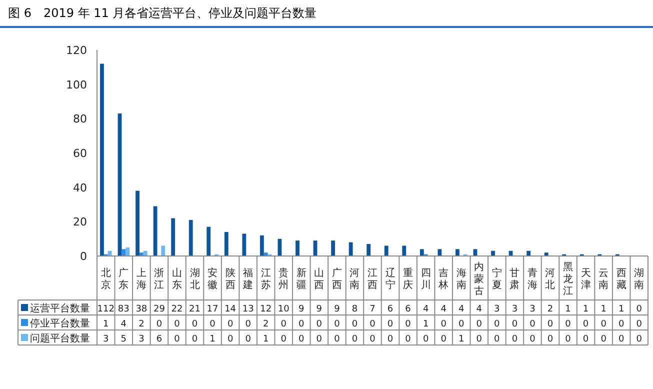  What do you see at coordinates (177, 279) in the screenshot?
I see `x-tick-label: 山东` at bounding box center [177, 279].